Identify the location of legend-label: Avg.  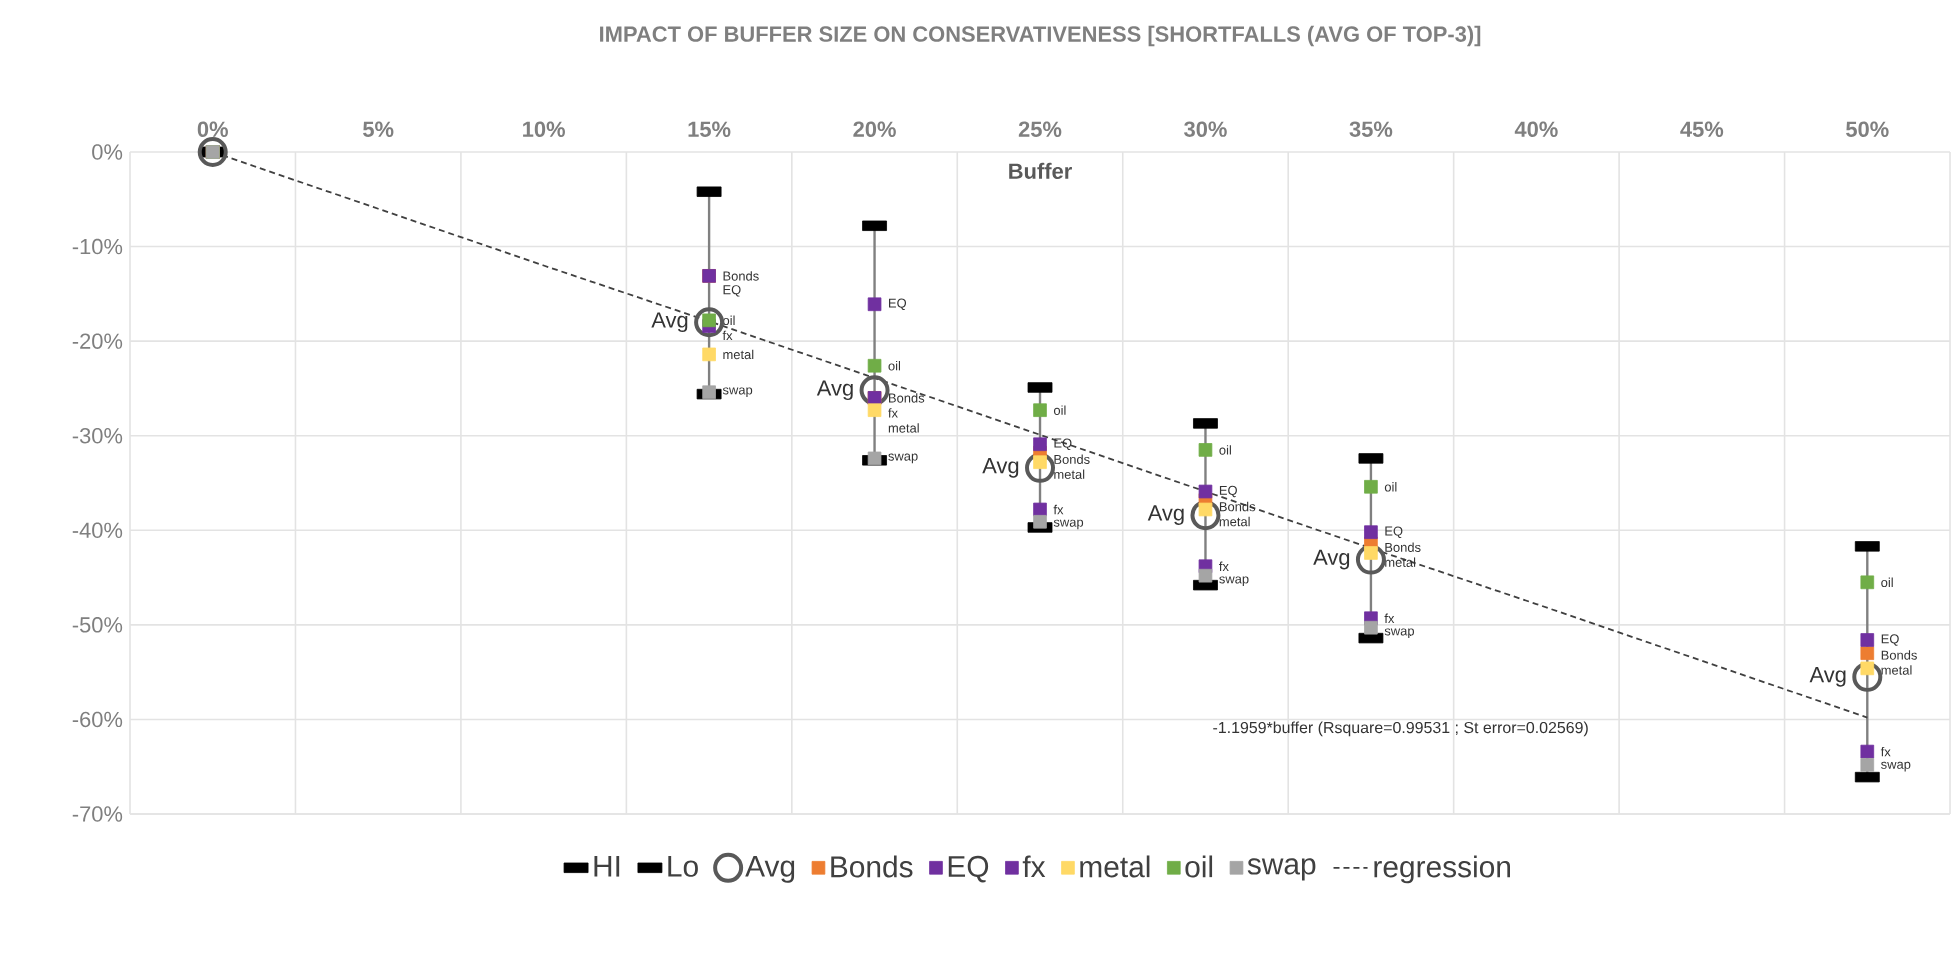
(770, 869).